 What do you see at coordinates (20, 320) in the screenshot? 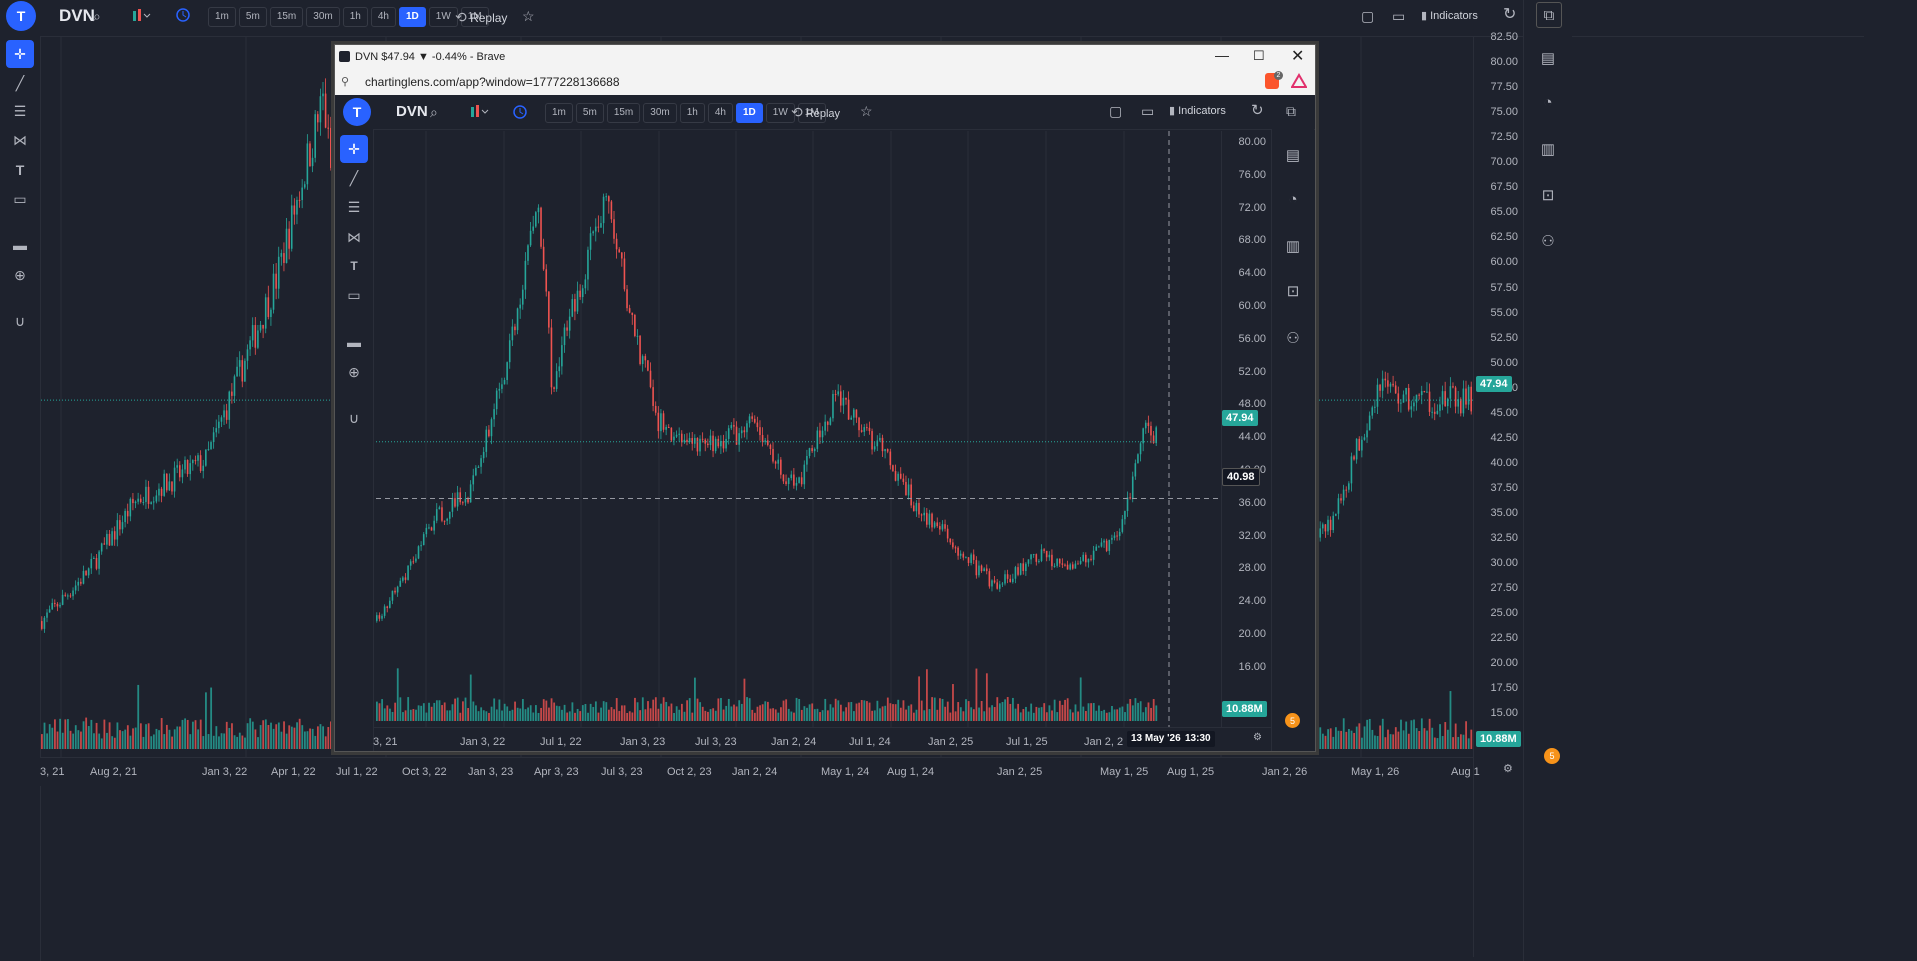
I see `magnet-tool-icon: ∪` at bounding box center [20, 320].